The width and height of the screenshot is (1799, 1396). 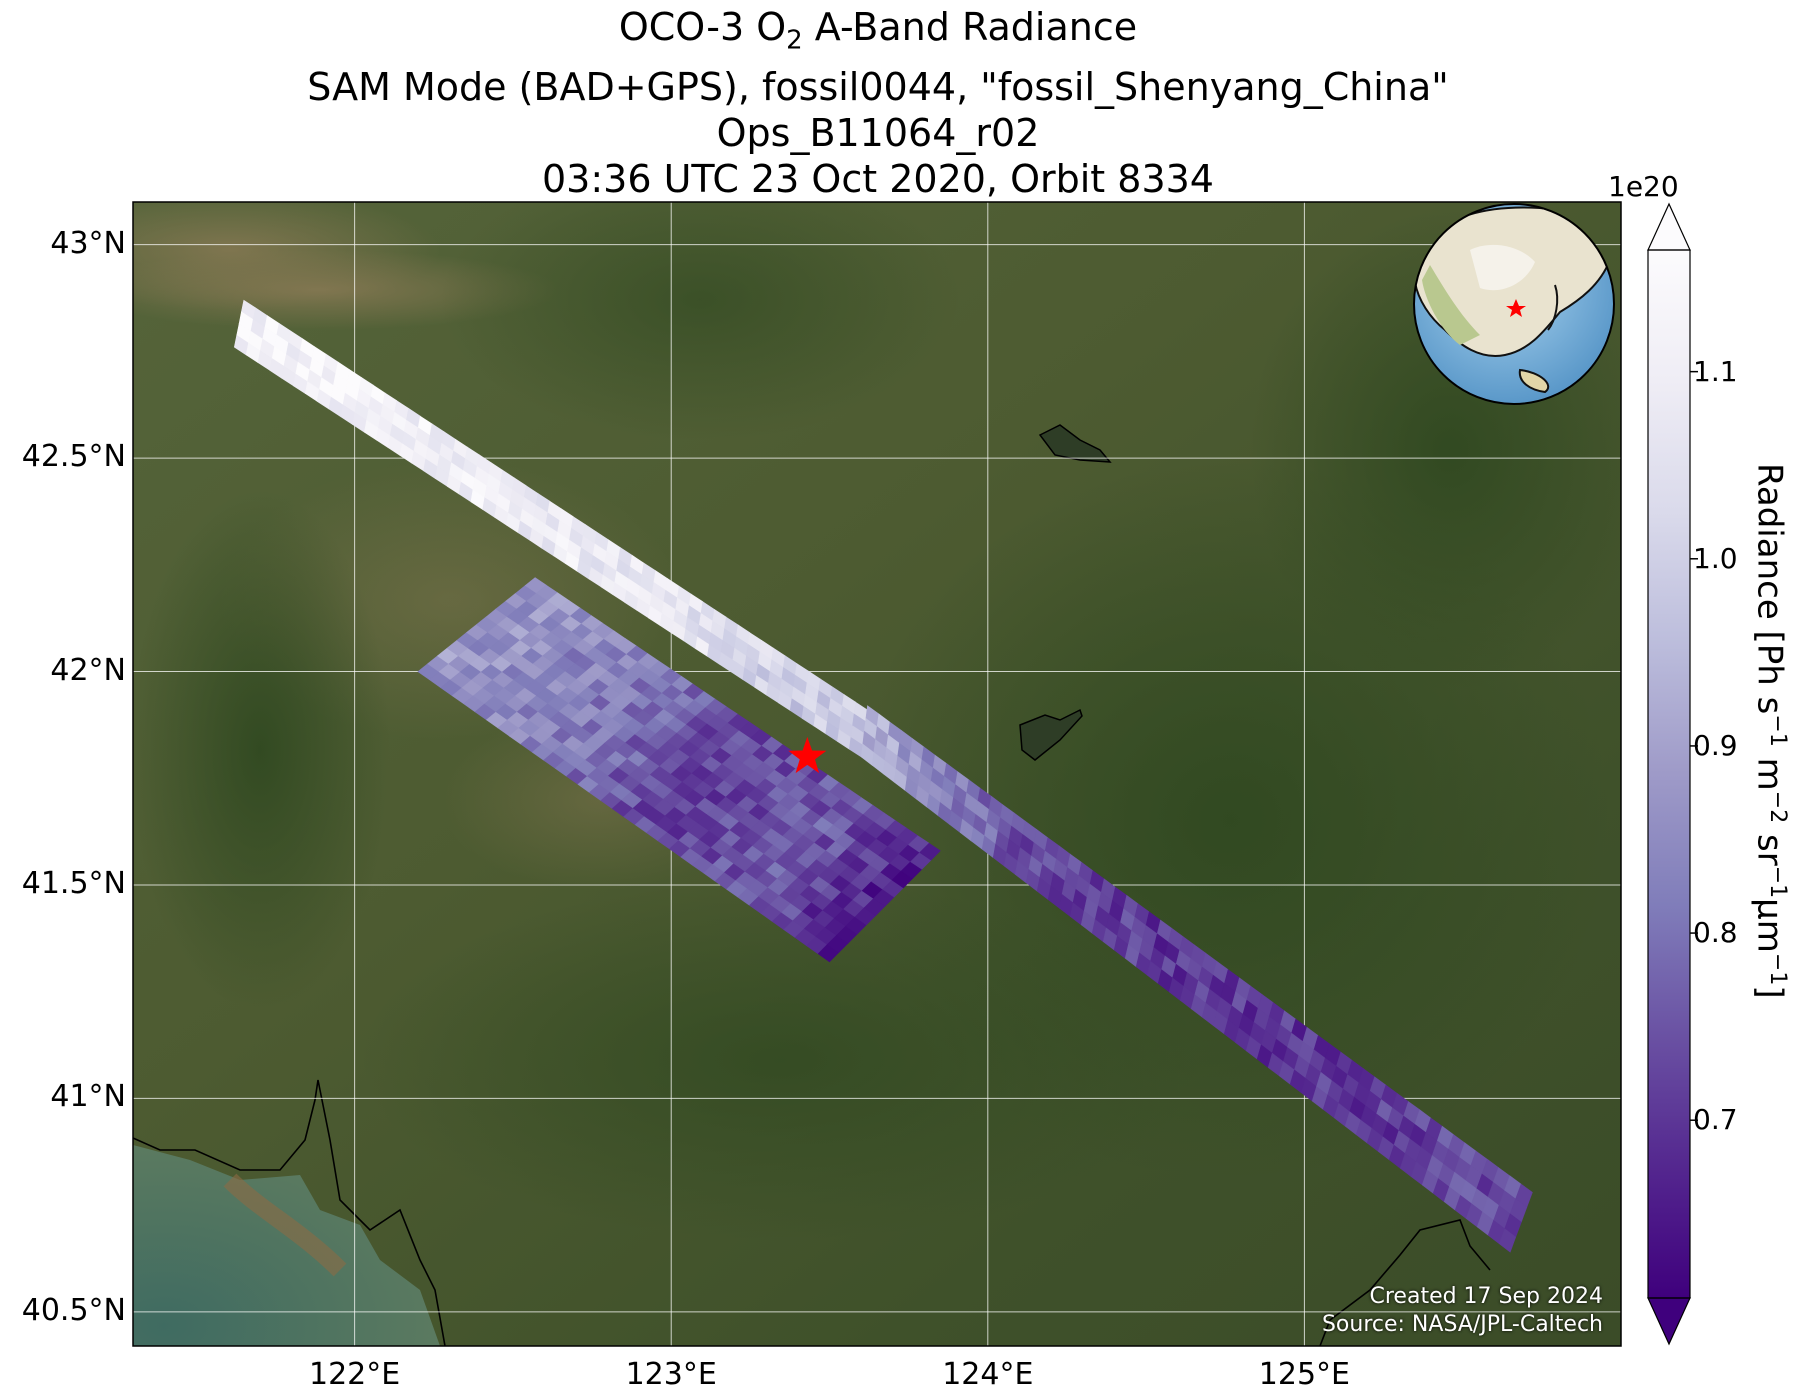 I want to click on latitude-label: 40.5°N, so click(x=73, y=1310).